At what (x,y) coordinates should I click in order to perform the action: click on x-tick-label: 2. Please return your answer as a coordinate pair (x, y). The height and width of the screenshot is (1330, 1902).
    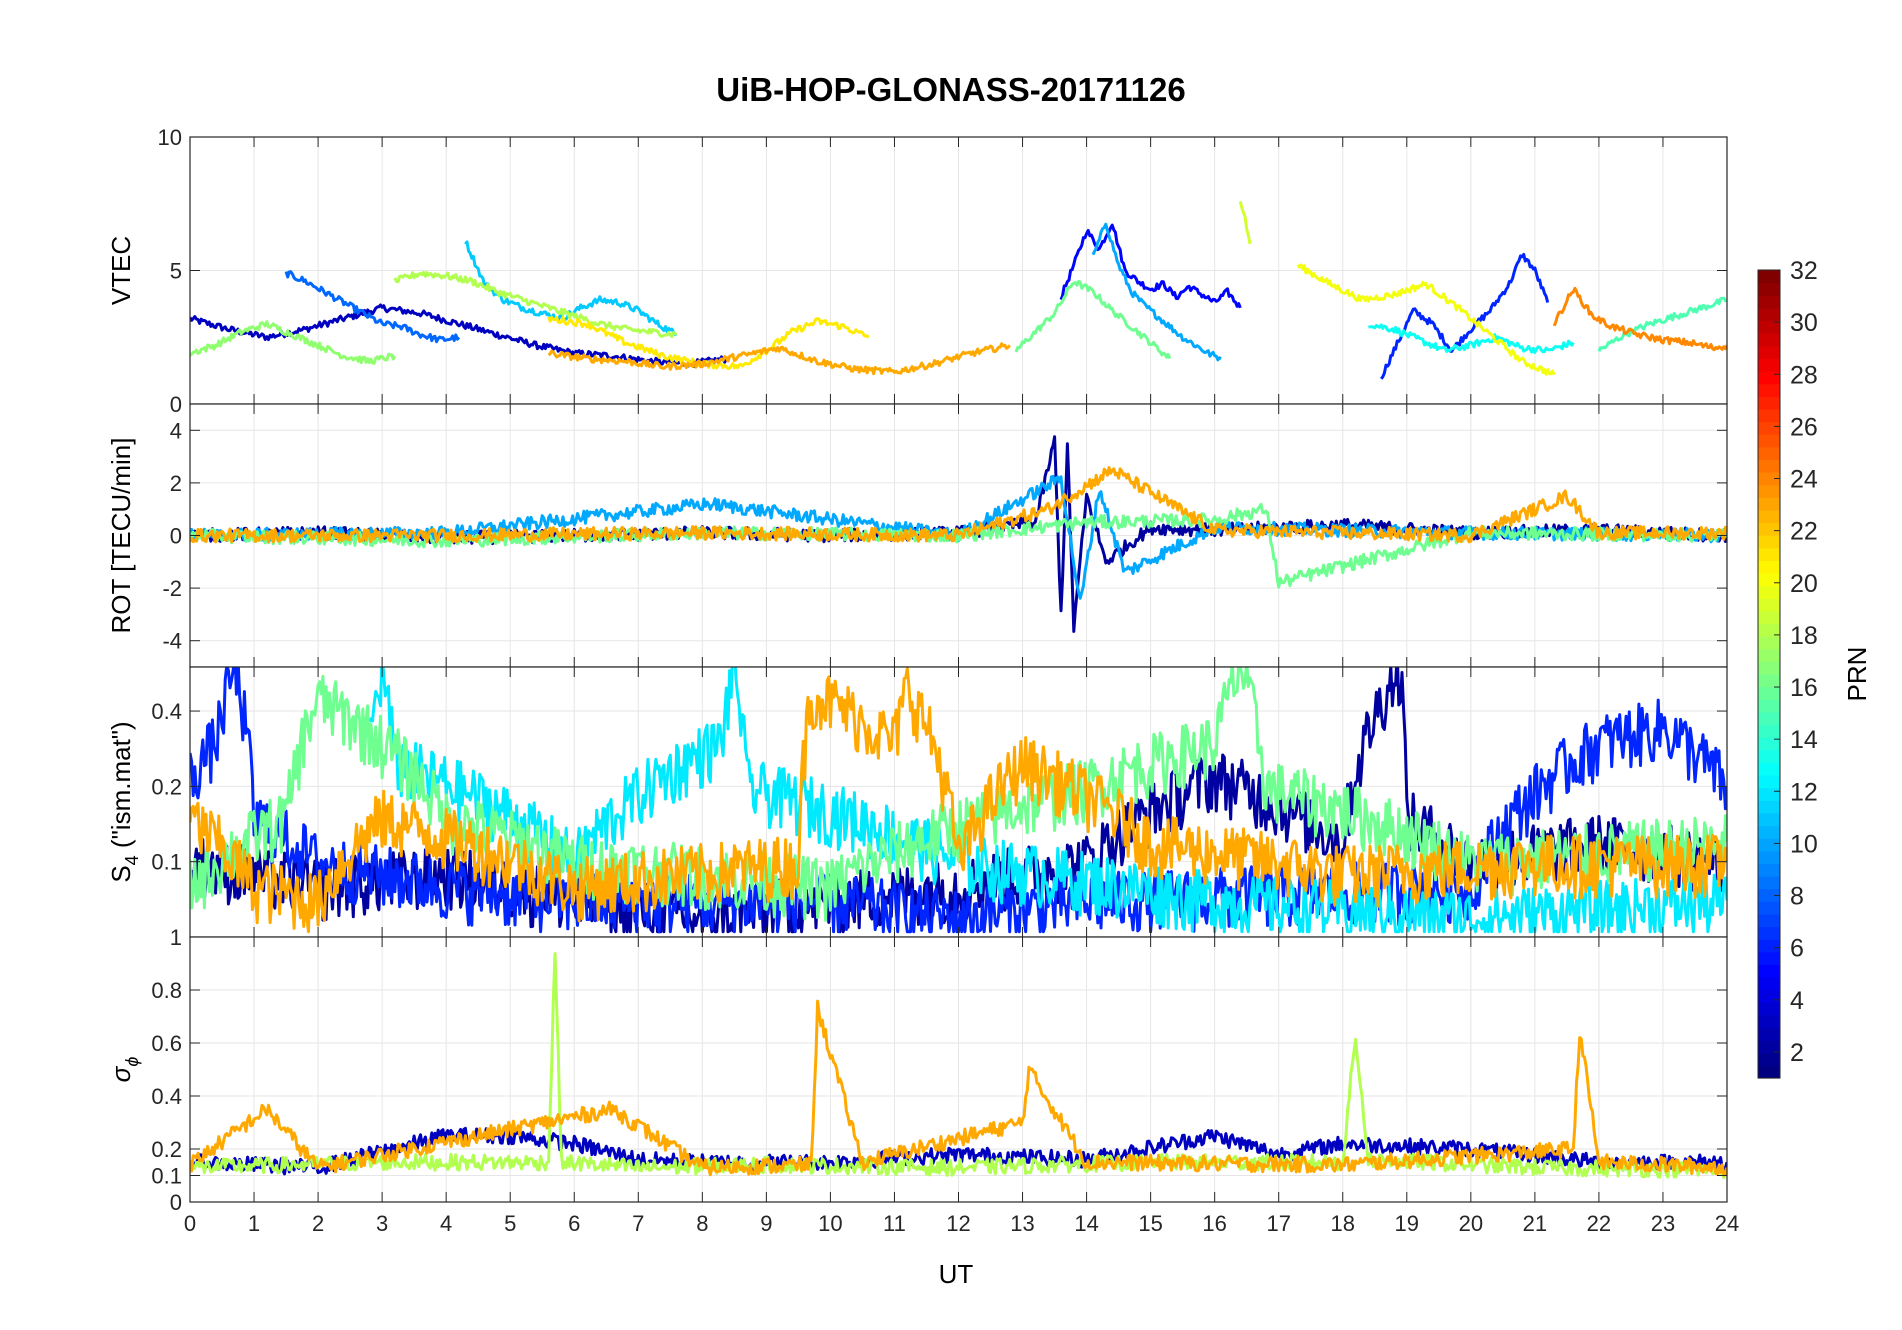
    Looking at the image, I should click on (318, 1223).